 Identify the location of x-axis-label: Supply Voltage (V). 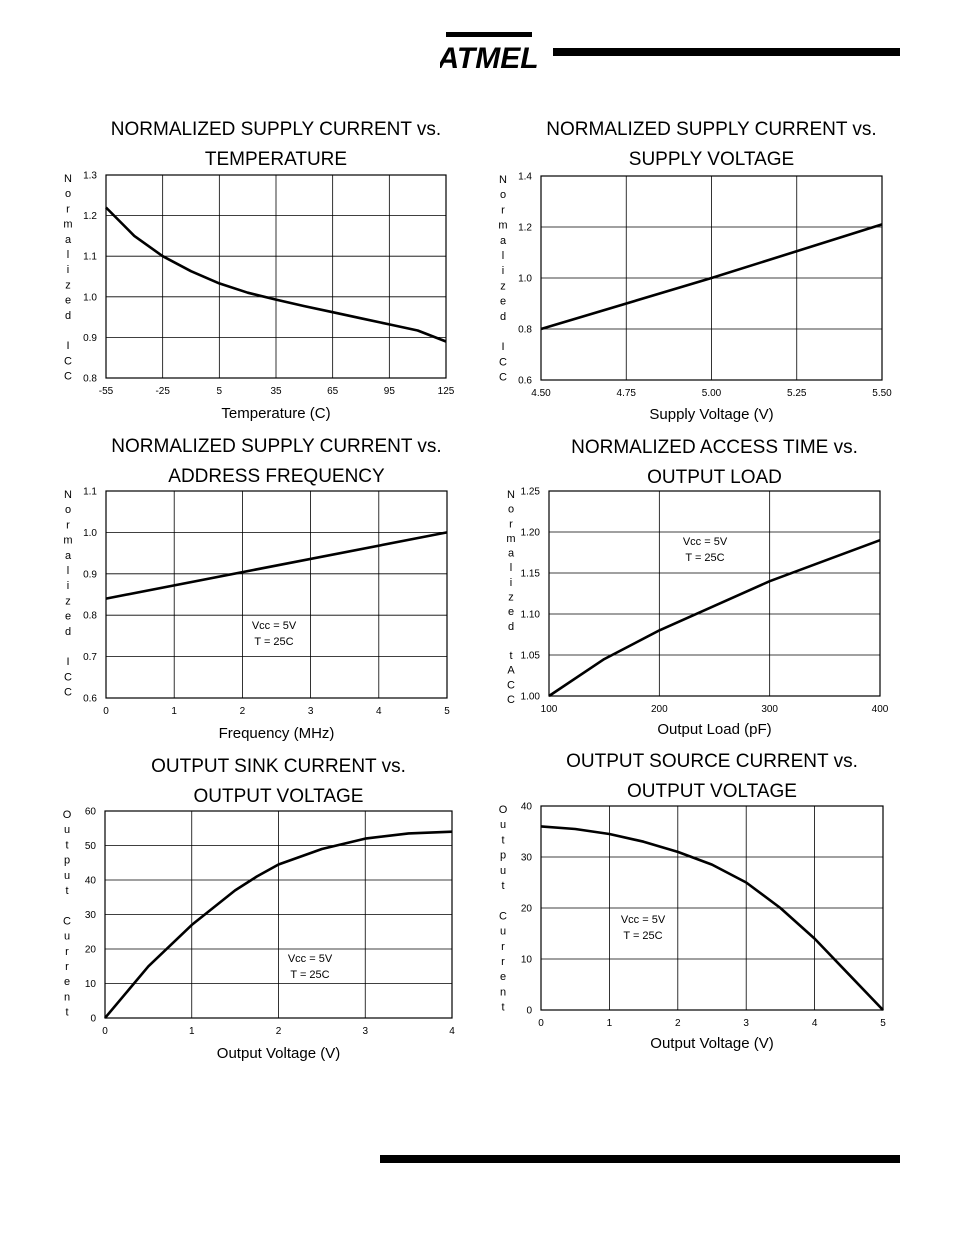
(711, 414).